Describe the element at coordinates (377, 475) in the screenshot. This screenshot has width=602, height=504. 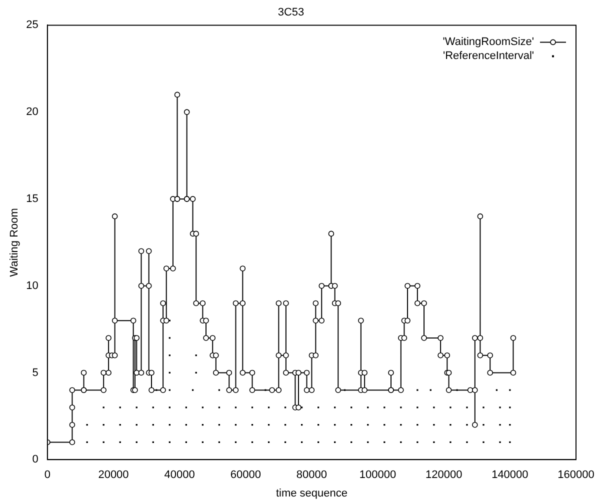
I see `x-tick-label: 100000` at that location.